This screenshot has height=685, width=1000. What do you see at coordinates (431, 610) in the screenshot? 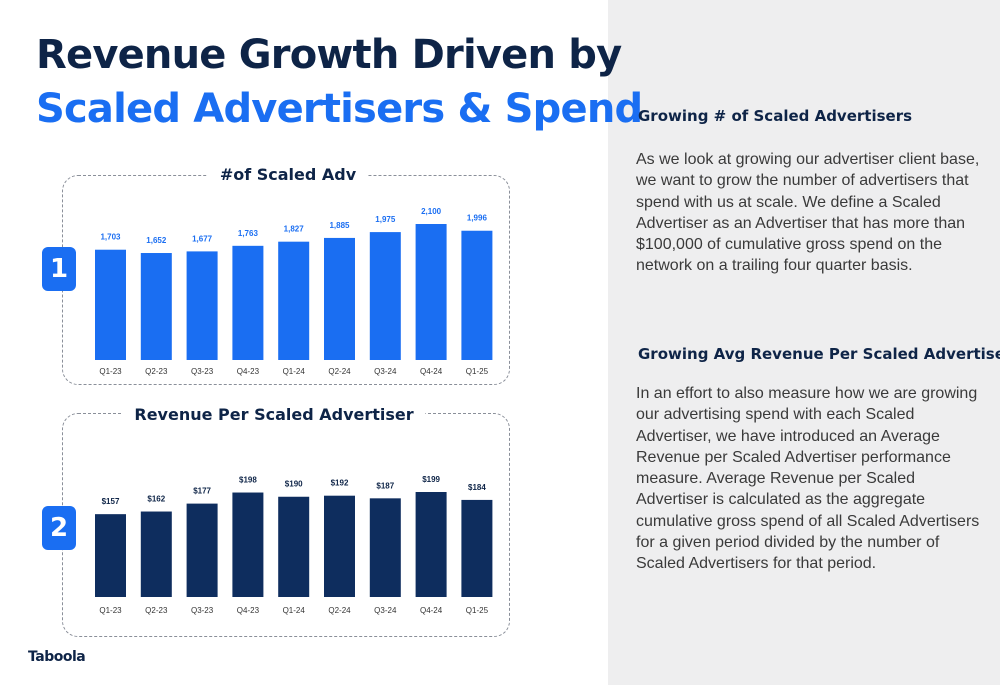
I see `chart-2-tick-label: Q4-24` at bounding box center [431, 610].